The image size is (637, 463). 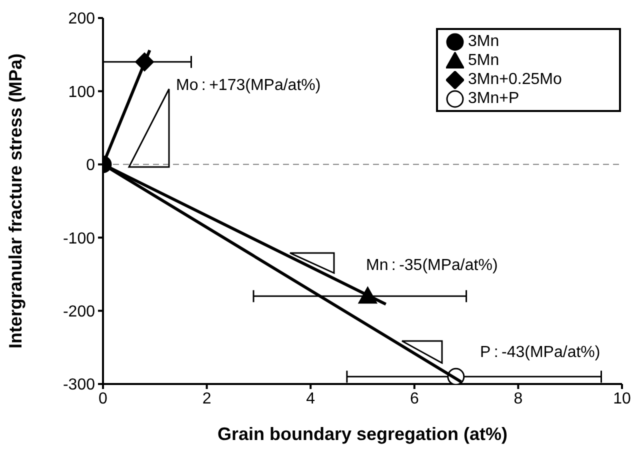 What do you see at coordinates (432, 266) in the screenshot?
I see `annotation: Mn : -35(MPa/at%)` at bounding box center [432, 266].